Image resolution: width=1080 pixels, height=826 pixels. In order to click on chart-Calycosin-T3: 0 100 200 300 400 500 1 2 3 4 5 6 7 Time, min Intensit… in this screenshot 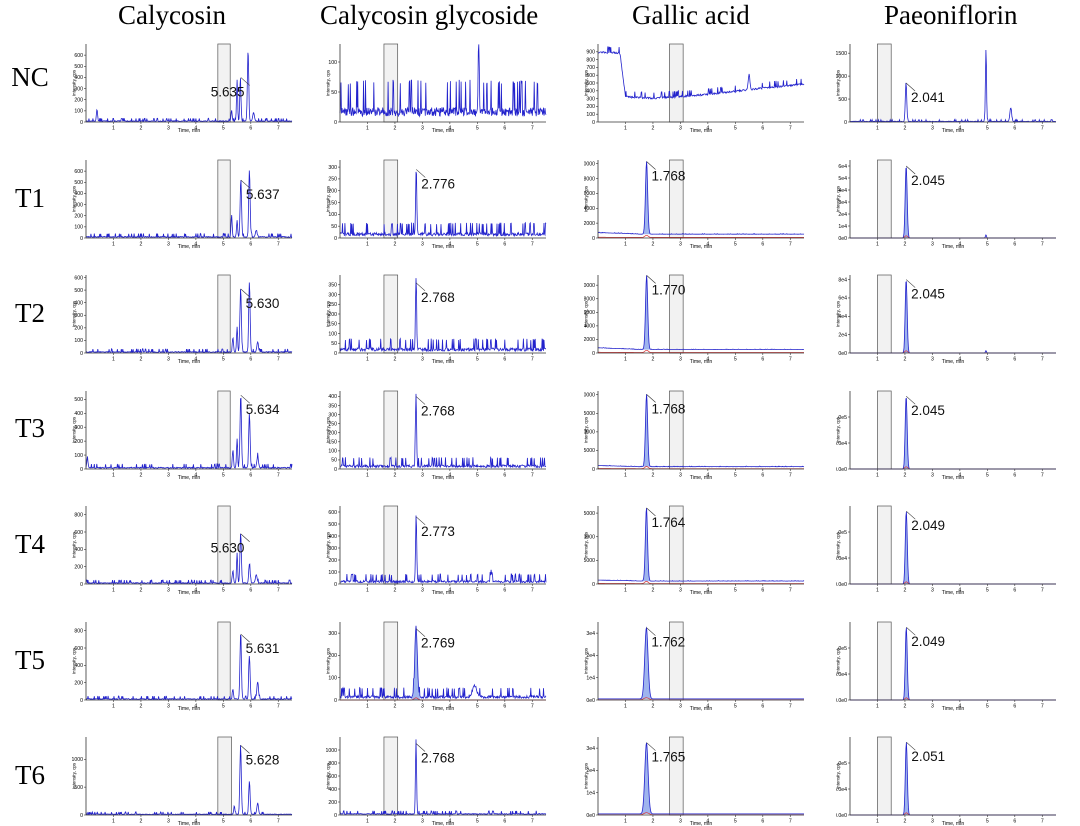, I will do `click(182, 435)`.